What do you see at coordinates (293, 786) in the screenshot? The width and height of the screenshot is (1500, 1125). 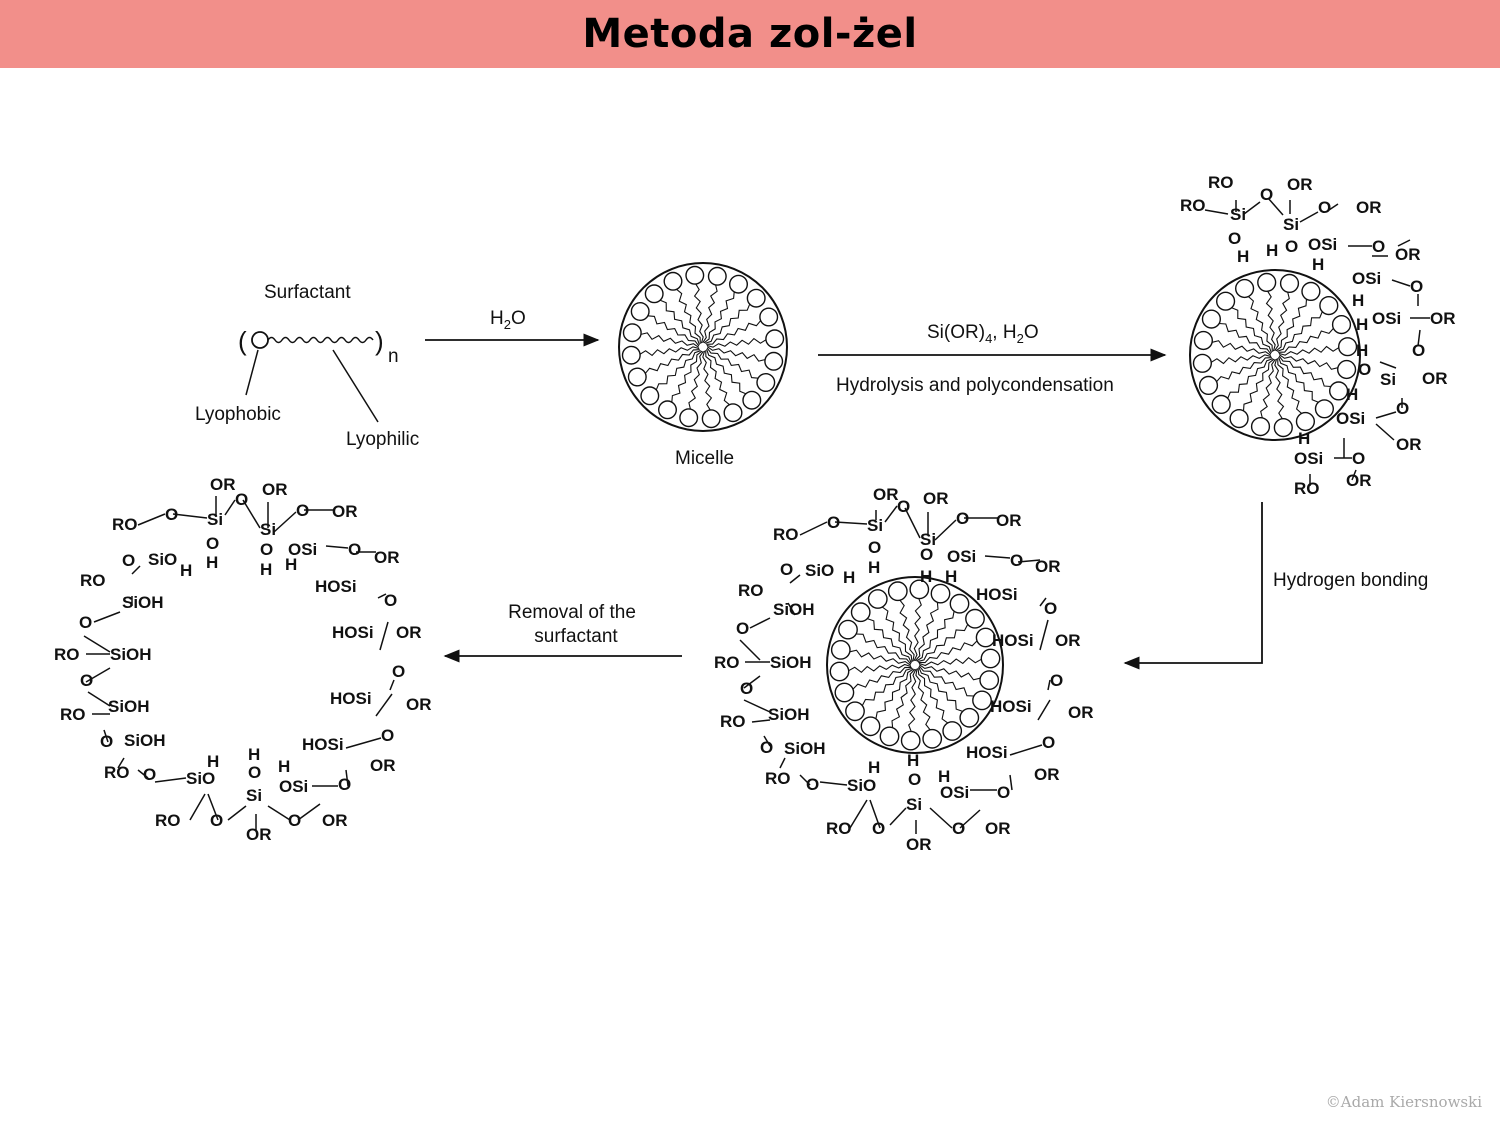 I see `chemical-group: OSi` at bounding box center [293, 786].